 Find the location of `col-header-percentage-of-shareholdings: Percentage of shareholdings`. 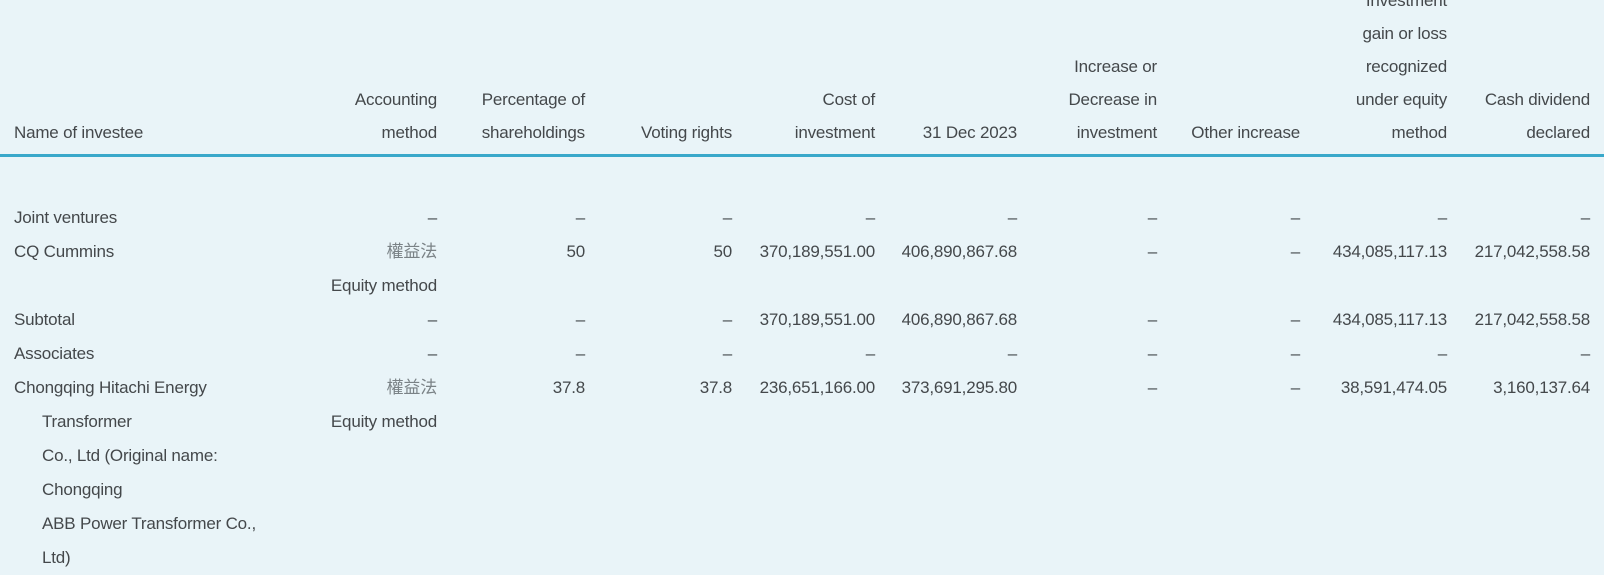

col-header-percentage-of-shareholdings: Percentage of shareholdings is located at coordinates (511, 78).